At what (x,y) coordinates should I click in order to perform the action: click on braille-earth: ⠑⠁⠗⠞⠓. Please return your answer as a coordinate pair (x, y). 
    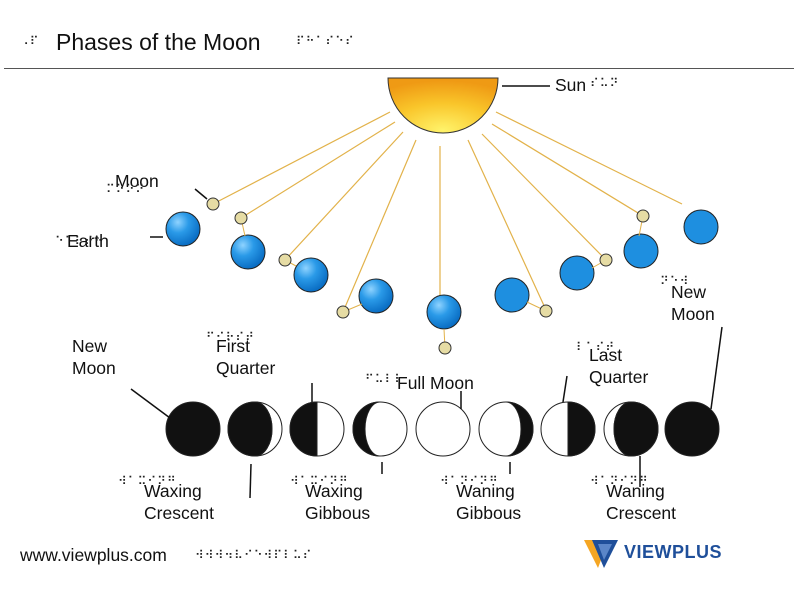
    Looking at the image, I should click on (79, 241).